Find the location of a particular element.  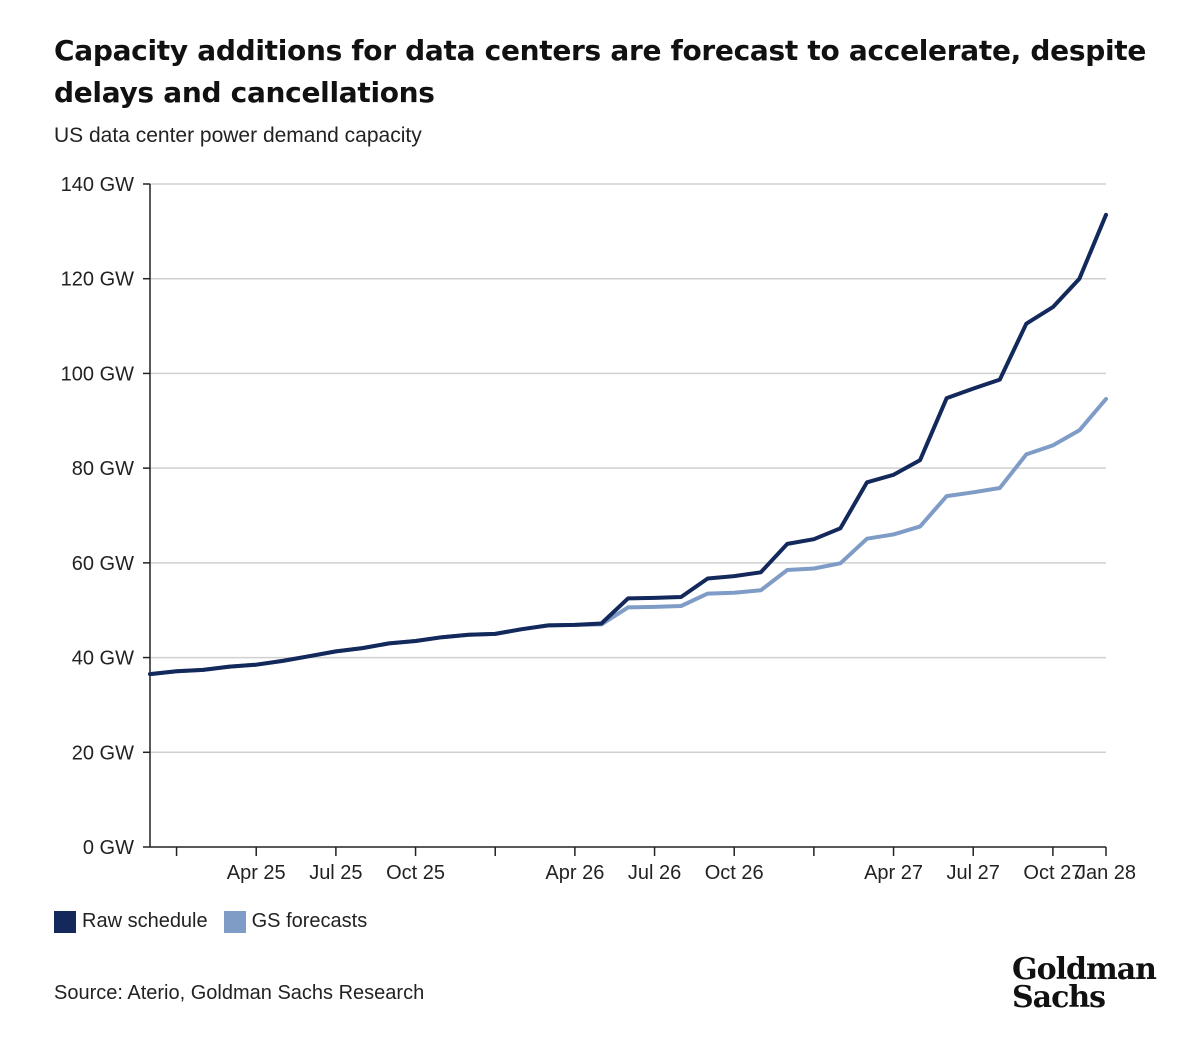

legend-label-raw-schedule: Raw schedule is located at coordinates (145, 921).